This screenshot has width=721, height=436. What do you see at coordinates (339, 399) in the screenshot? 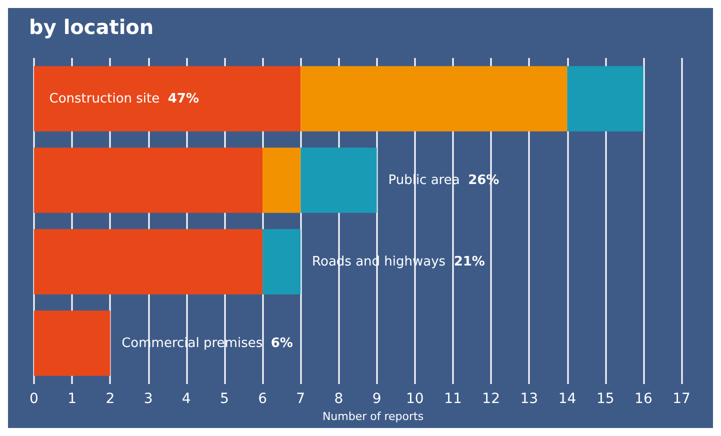
I see `x-tick-label: 8` at bounding box center [339, 399].